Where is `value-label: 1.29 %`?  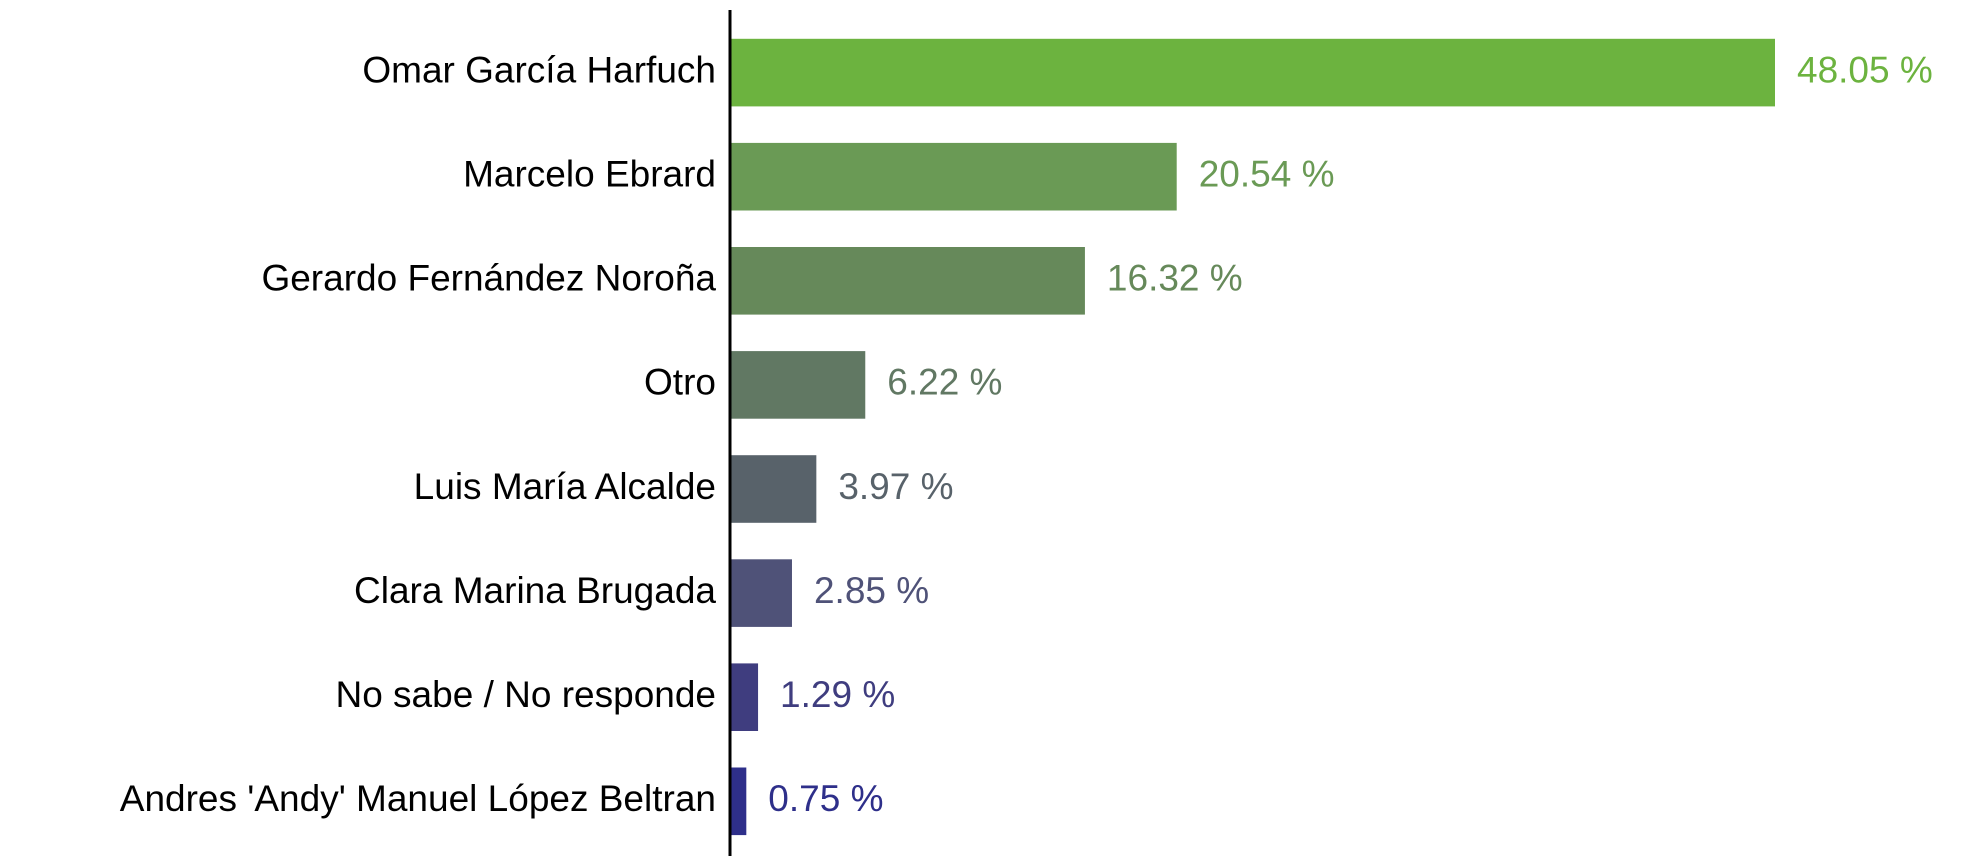
value-label: 1.29 % is located at coordinates (837, 694).